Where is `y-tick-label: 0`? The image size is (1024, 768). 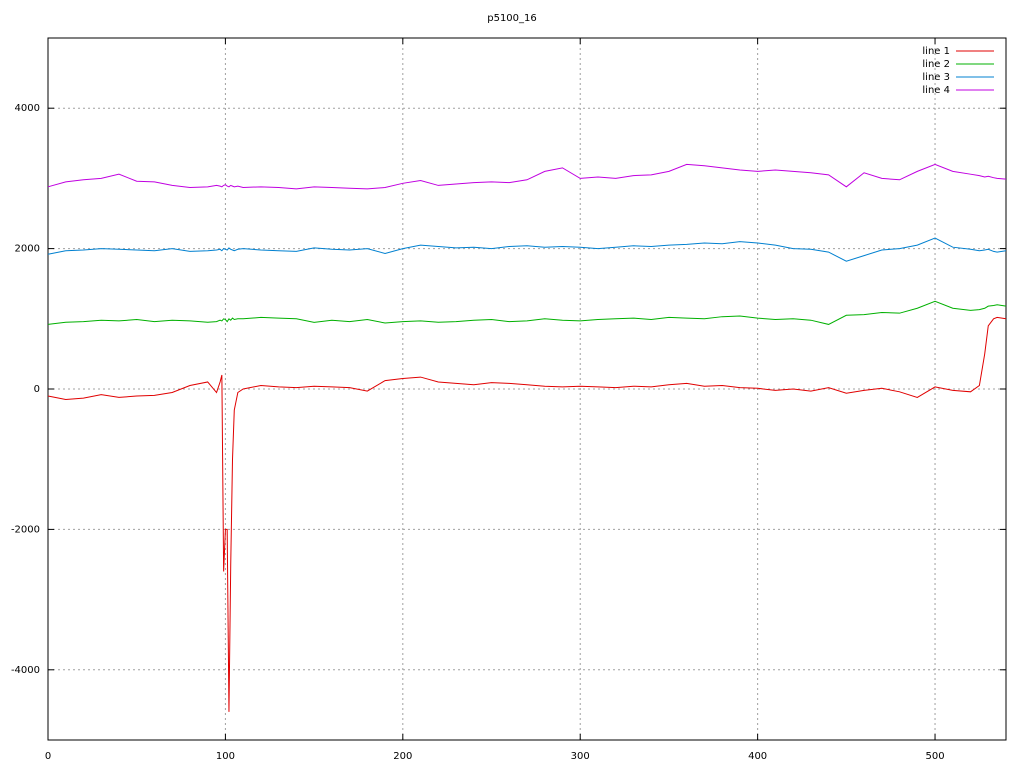
y-tick-label: 0 is located at coordinates (37, 389).